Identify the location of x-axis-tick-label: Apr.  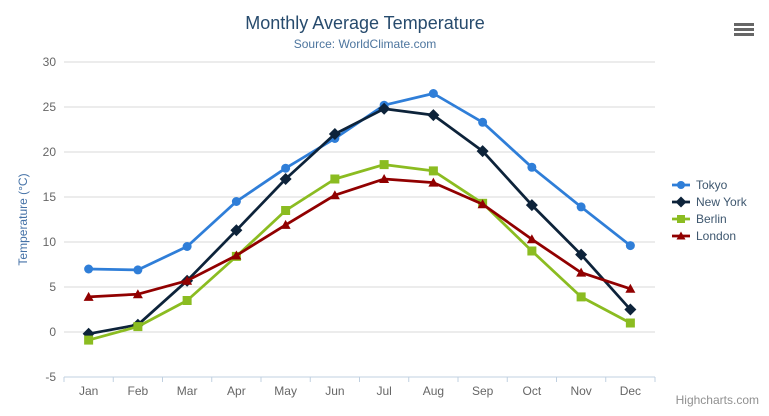
(236, 391).